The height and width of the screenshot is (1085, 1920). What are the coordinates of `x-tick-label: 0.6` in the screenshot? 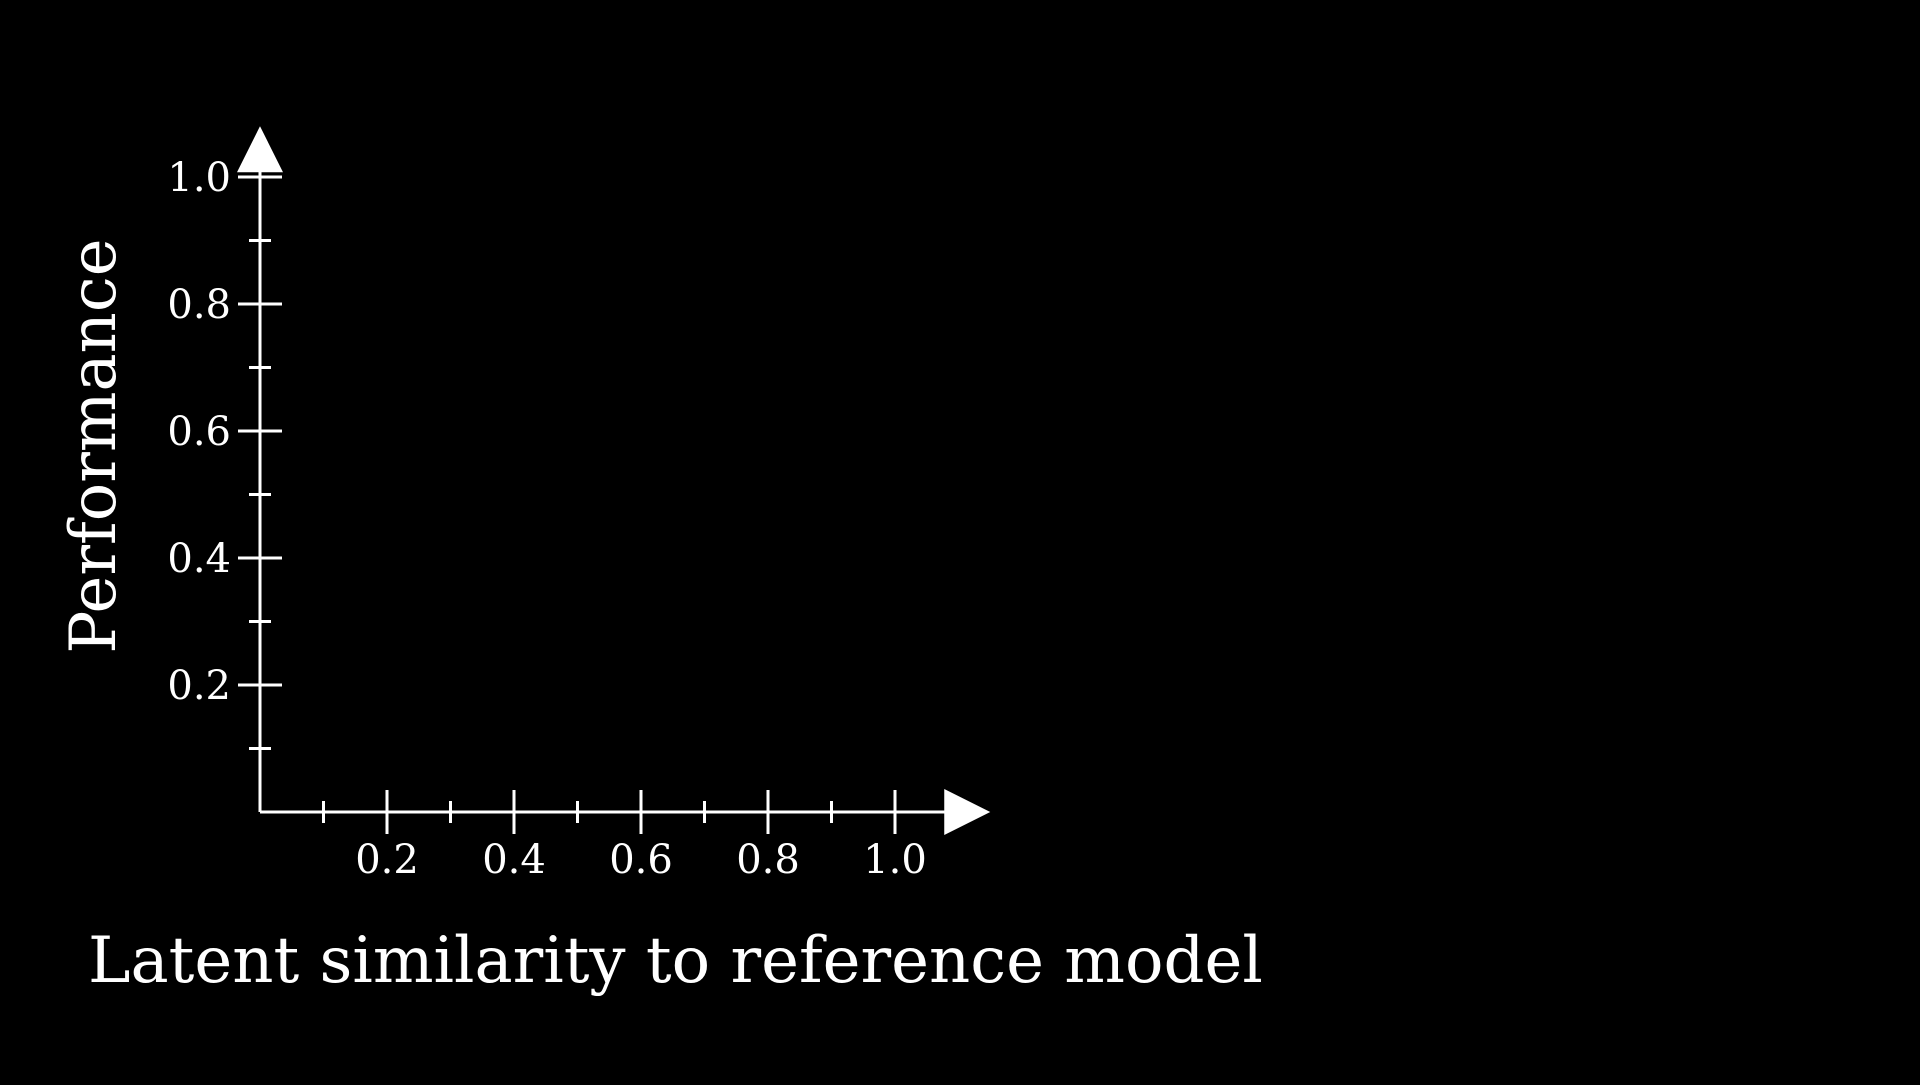 It's located at (641, 860).